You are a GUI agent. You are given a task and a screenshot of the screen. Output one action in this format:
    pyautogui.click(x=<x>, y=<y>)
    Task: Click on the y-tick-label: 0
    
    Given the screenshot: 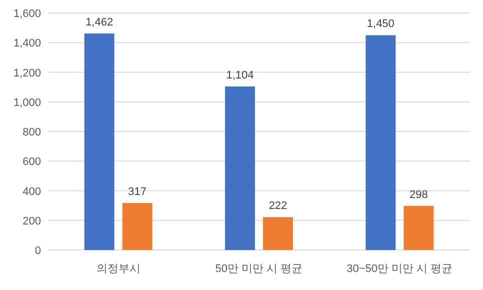 What is the action you would take?
    pyautogui.click(x=37, y=251)
    